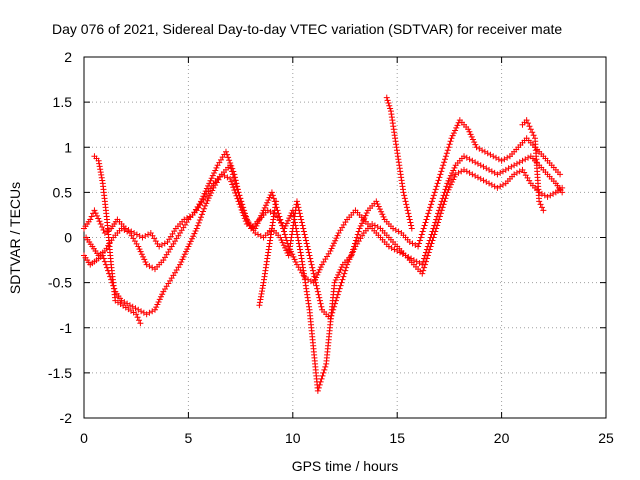 Image resolution: width=640 pixels, height=480 pixels. Describe the element at coordinates (63, 102) in the screenshot. I see `y-tick-label: 1.5` at that location.